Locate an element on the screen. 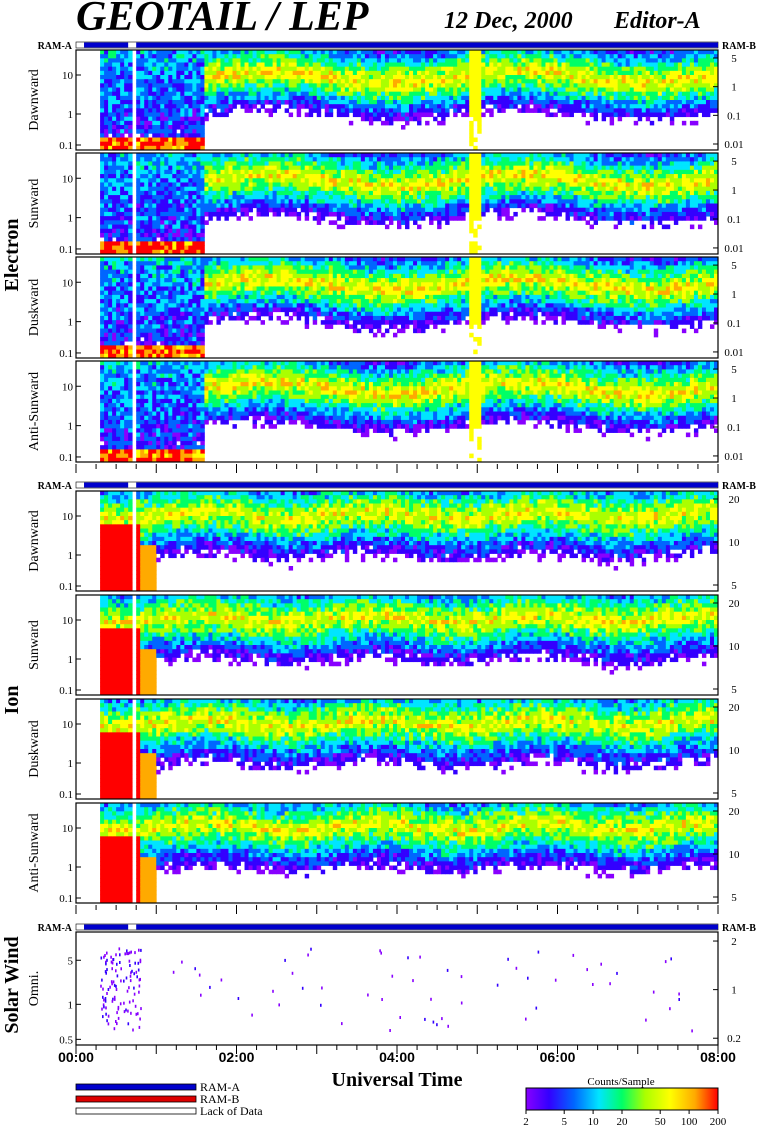 The width and height of the screenshot is (762, 1128). y-tick-label-left: 10 is located at coordinates (68, 76).